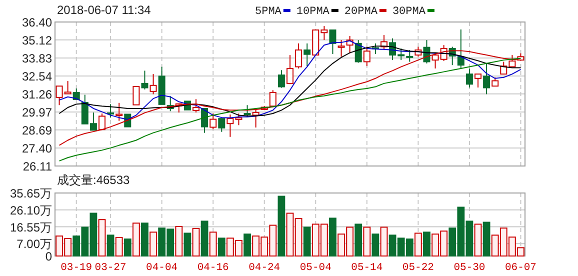 Image resolution: width=578 pixels, height=276 pixels. What do you see at coordinates (48, 257) in the screenshot?
I see `y-tick-label: 0` at bounding box center [48, 257].